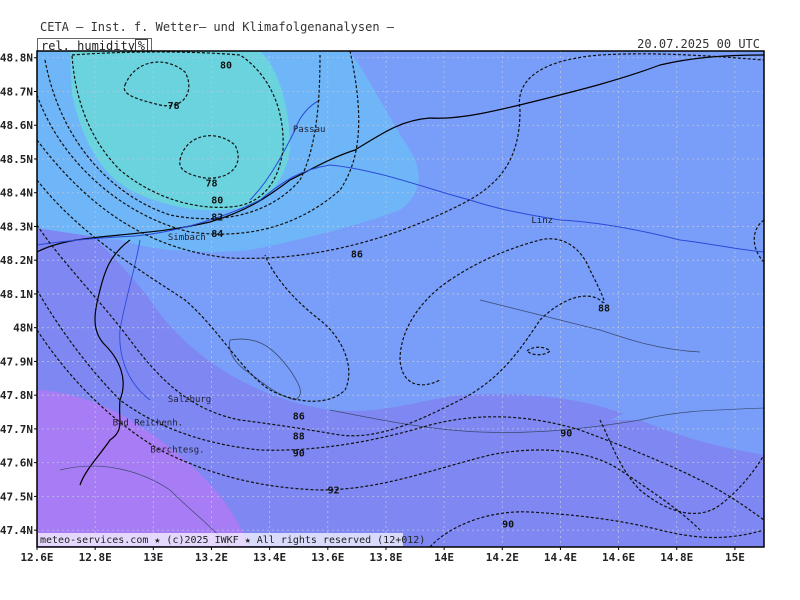 This screenshot has height=600, width=800. I want to click on lon-tick-label: 13.2E, so click(211, 557).